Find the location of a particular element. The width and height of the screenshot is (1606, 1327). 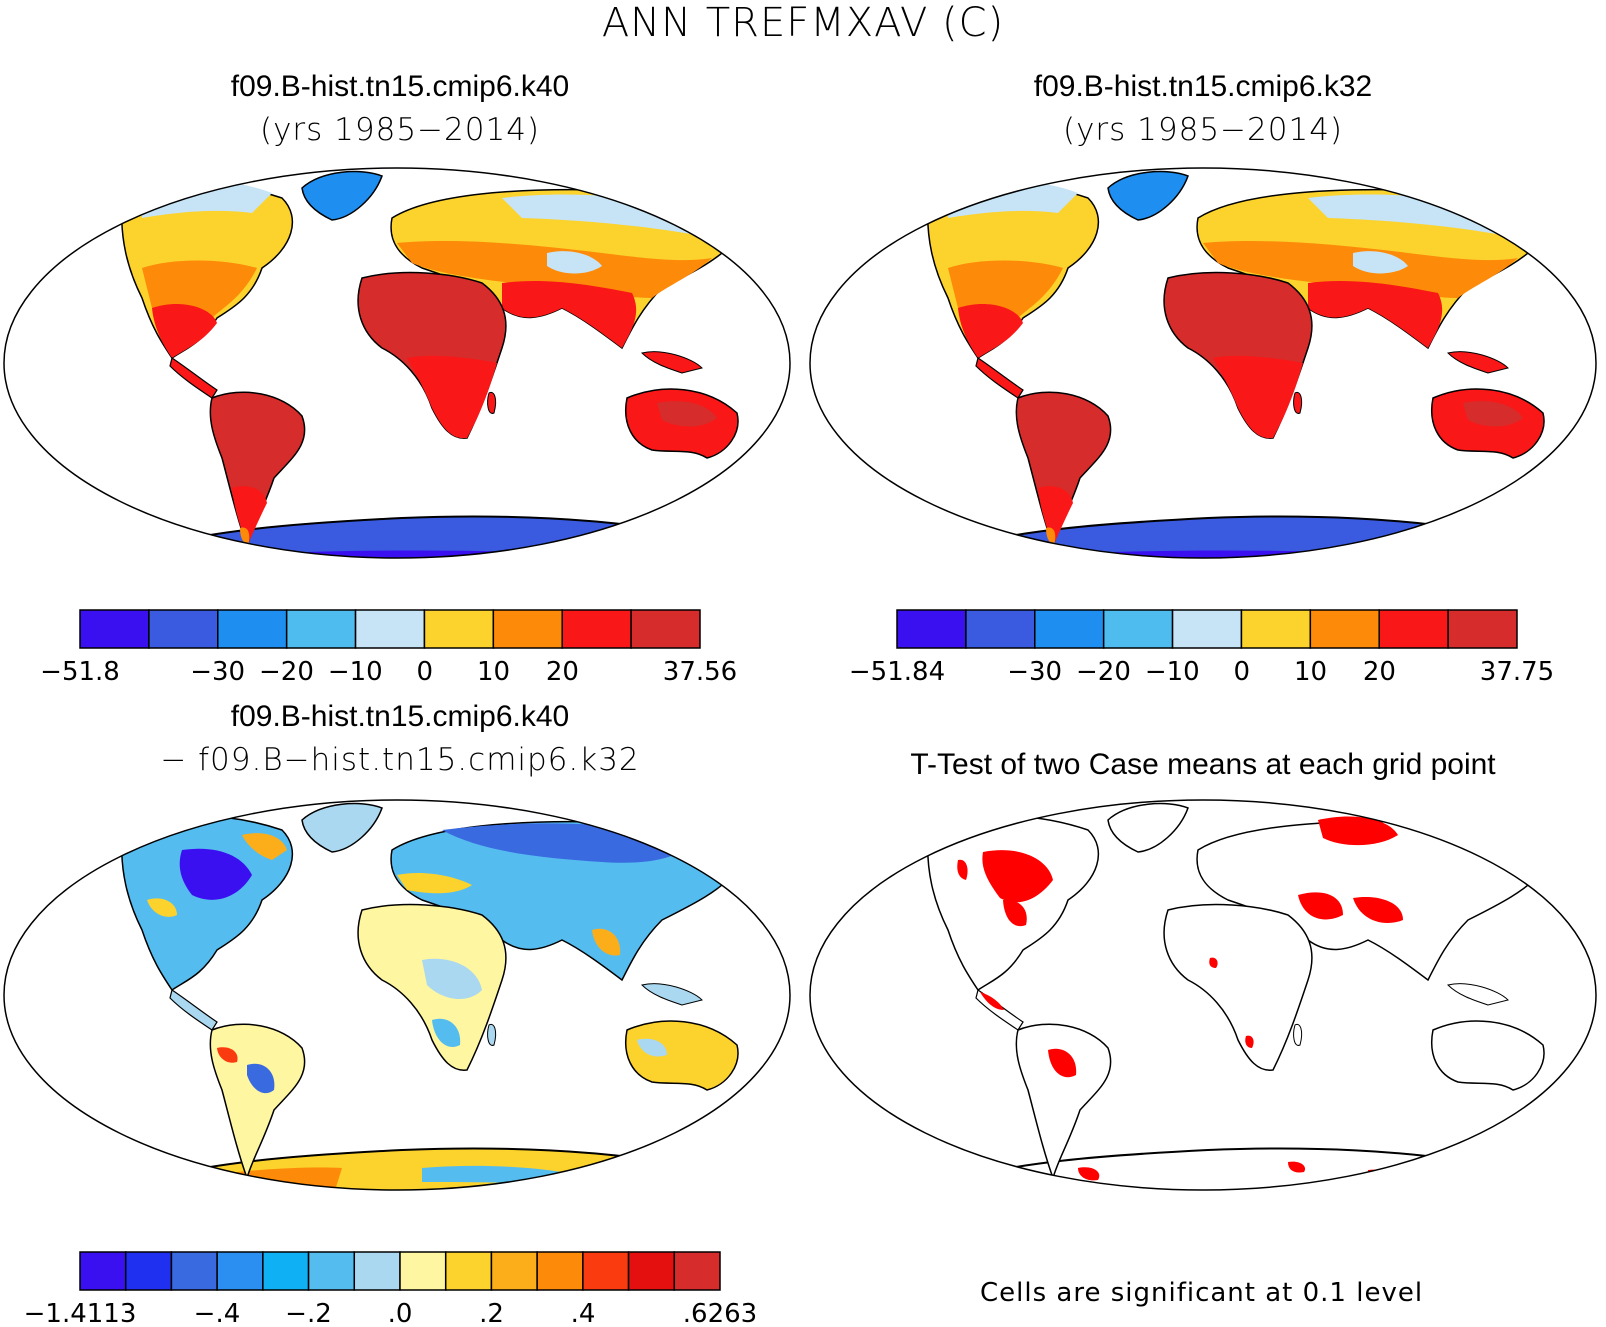

significance-note: Cells are significant at 0.1 level is located at coordinates (1202, 1293).